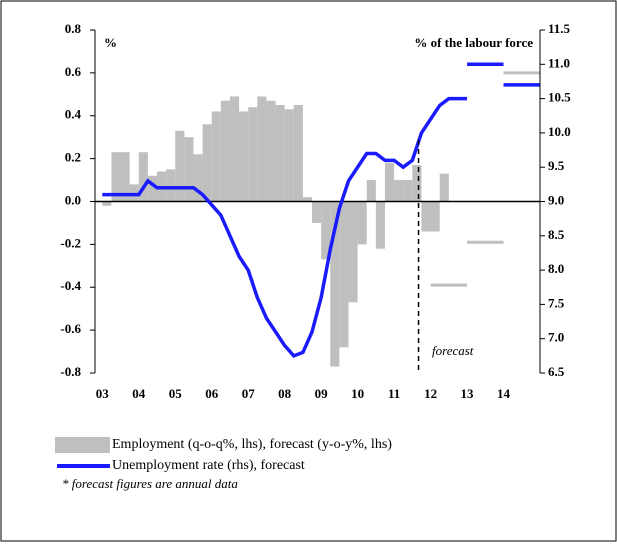 This screenshot has height=547, width=617. Describe the element at coordinates (556, 199) in the screenshot. I see `y2-tick-label: 9.0` at that location.